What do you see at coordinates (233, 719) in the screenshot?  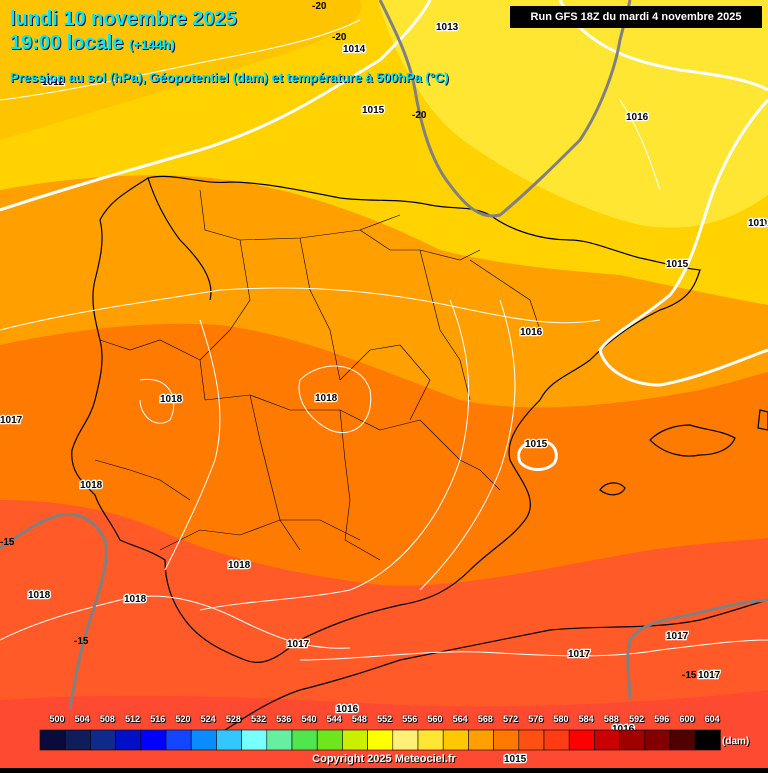 I see `legend-value: 528` at bounding box center [233, 719].